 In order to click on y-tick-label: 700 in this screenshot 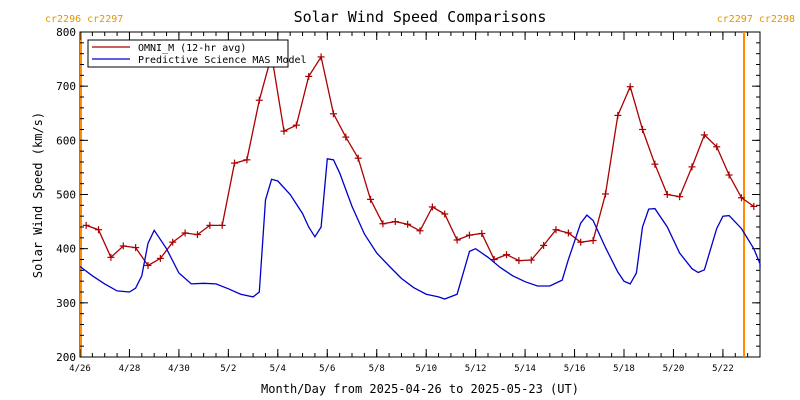, I will do `click(66, 86)`.